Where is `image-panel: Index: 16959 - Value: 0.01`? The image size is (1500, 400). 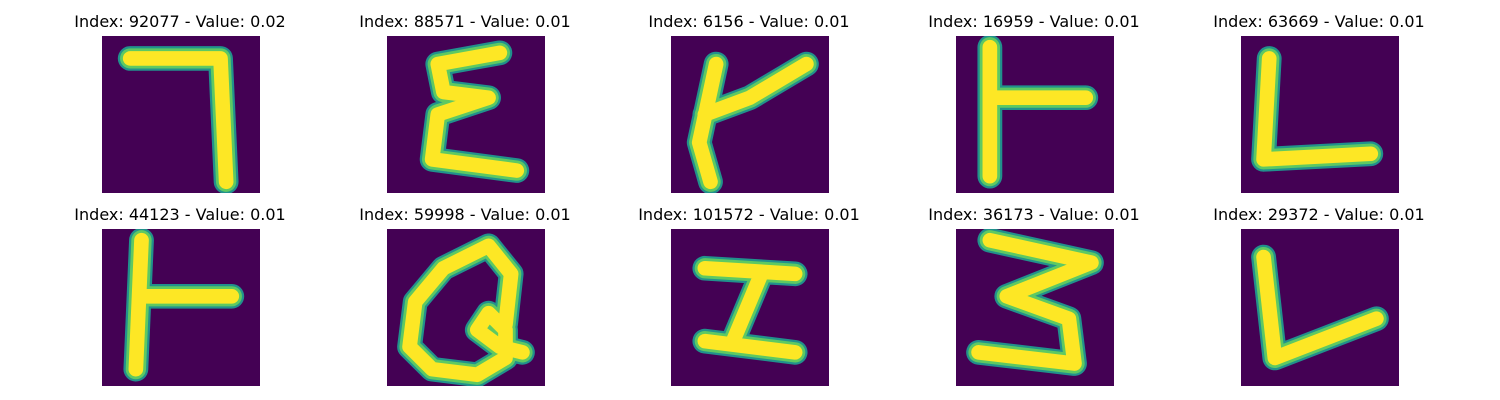 image-panel: Index: 16959 - Value: 0.01 is located at coordinates (1034, 106).